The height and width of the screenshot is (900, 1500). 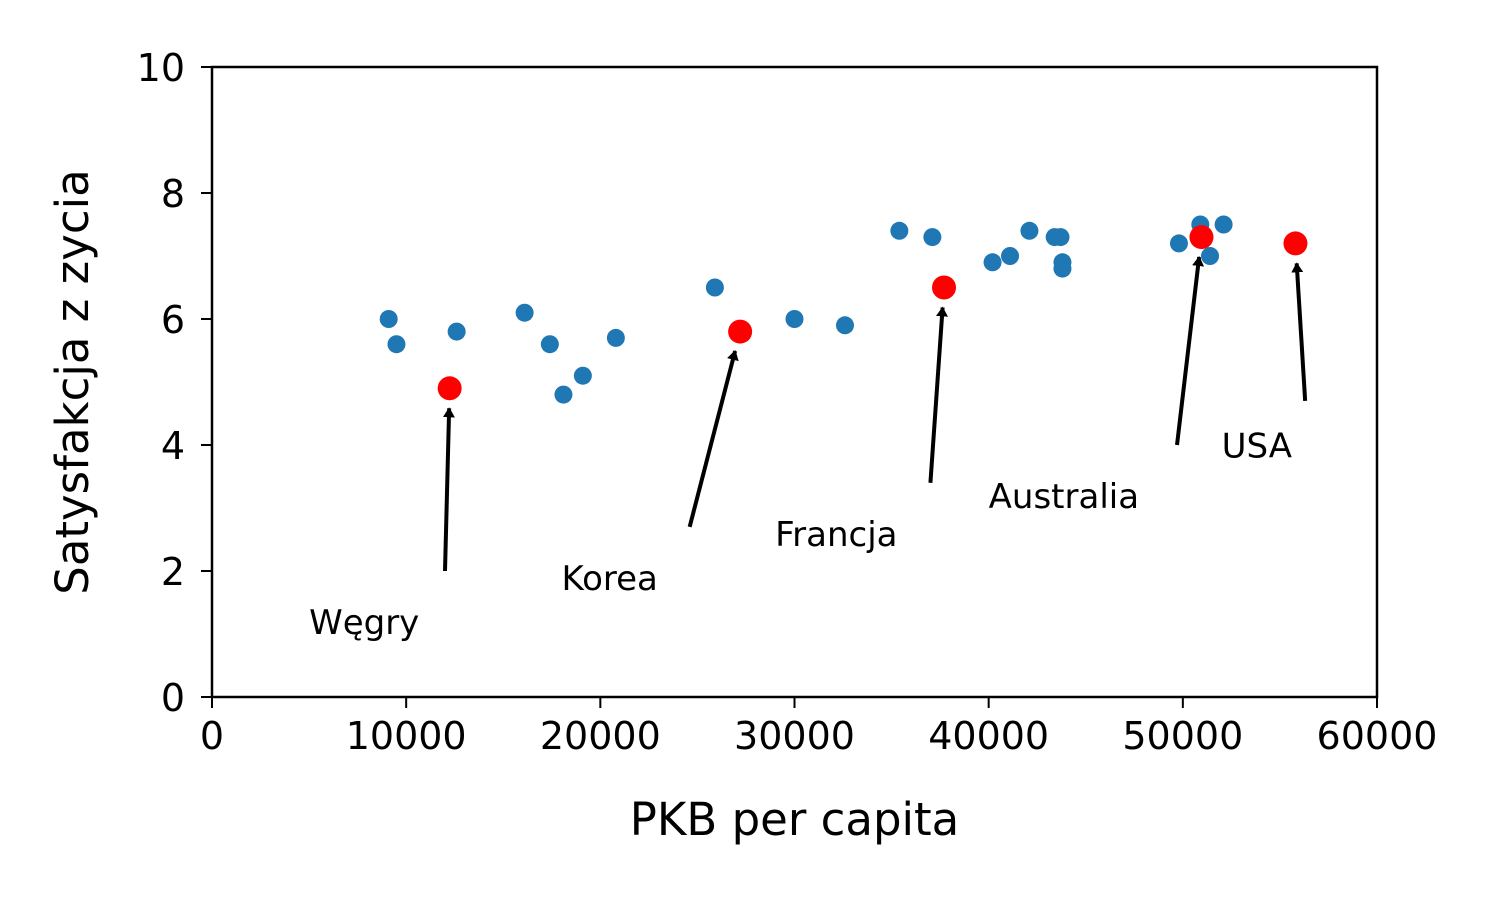 I want to click on annotation-label: Australia, so click(x=1064, y=497).